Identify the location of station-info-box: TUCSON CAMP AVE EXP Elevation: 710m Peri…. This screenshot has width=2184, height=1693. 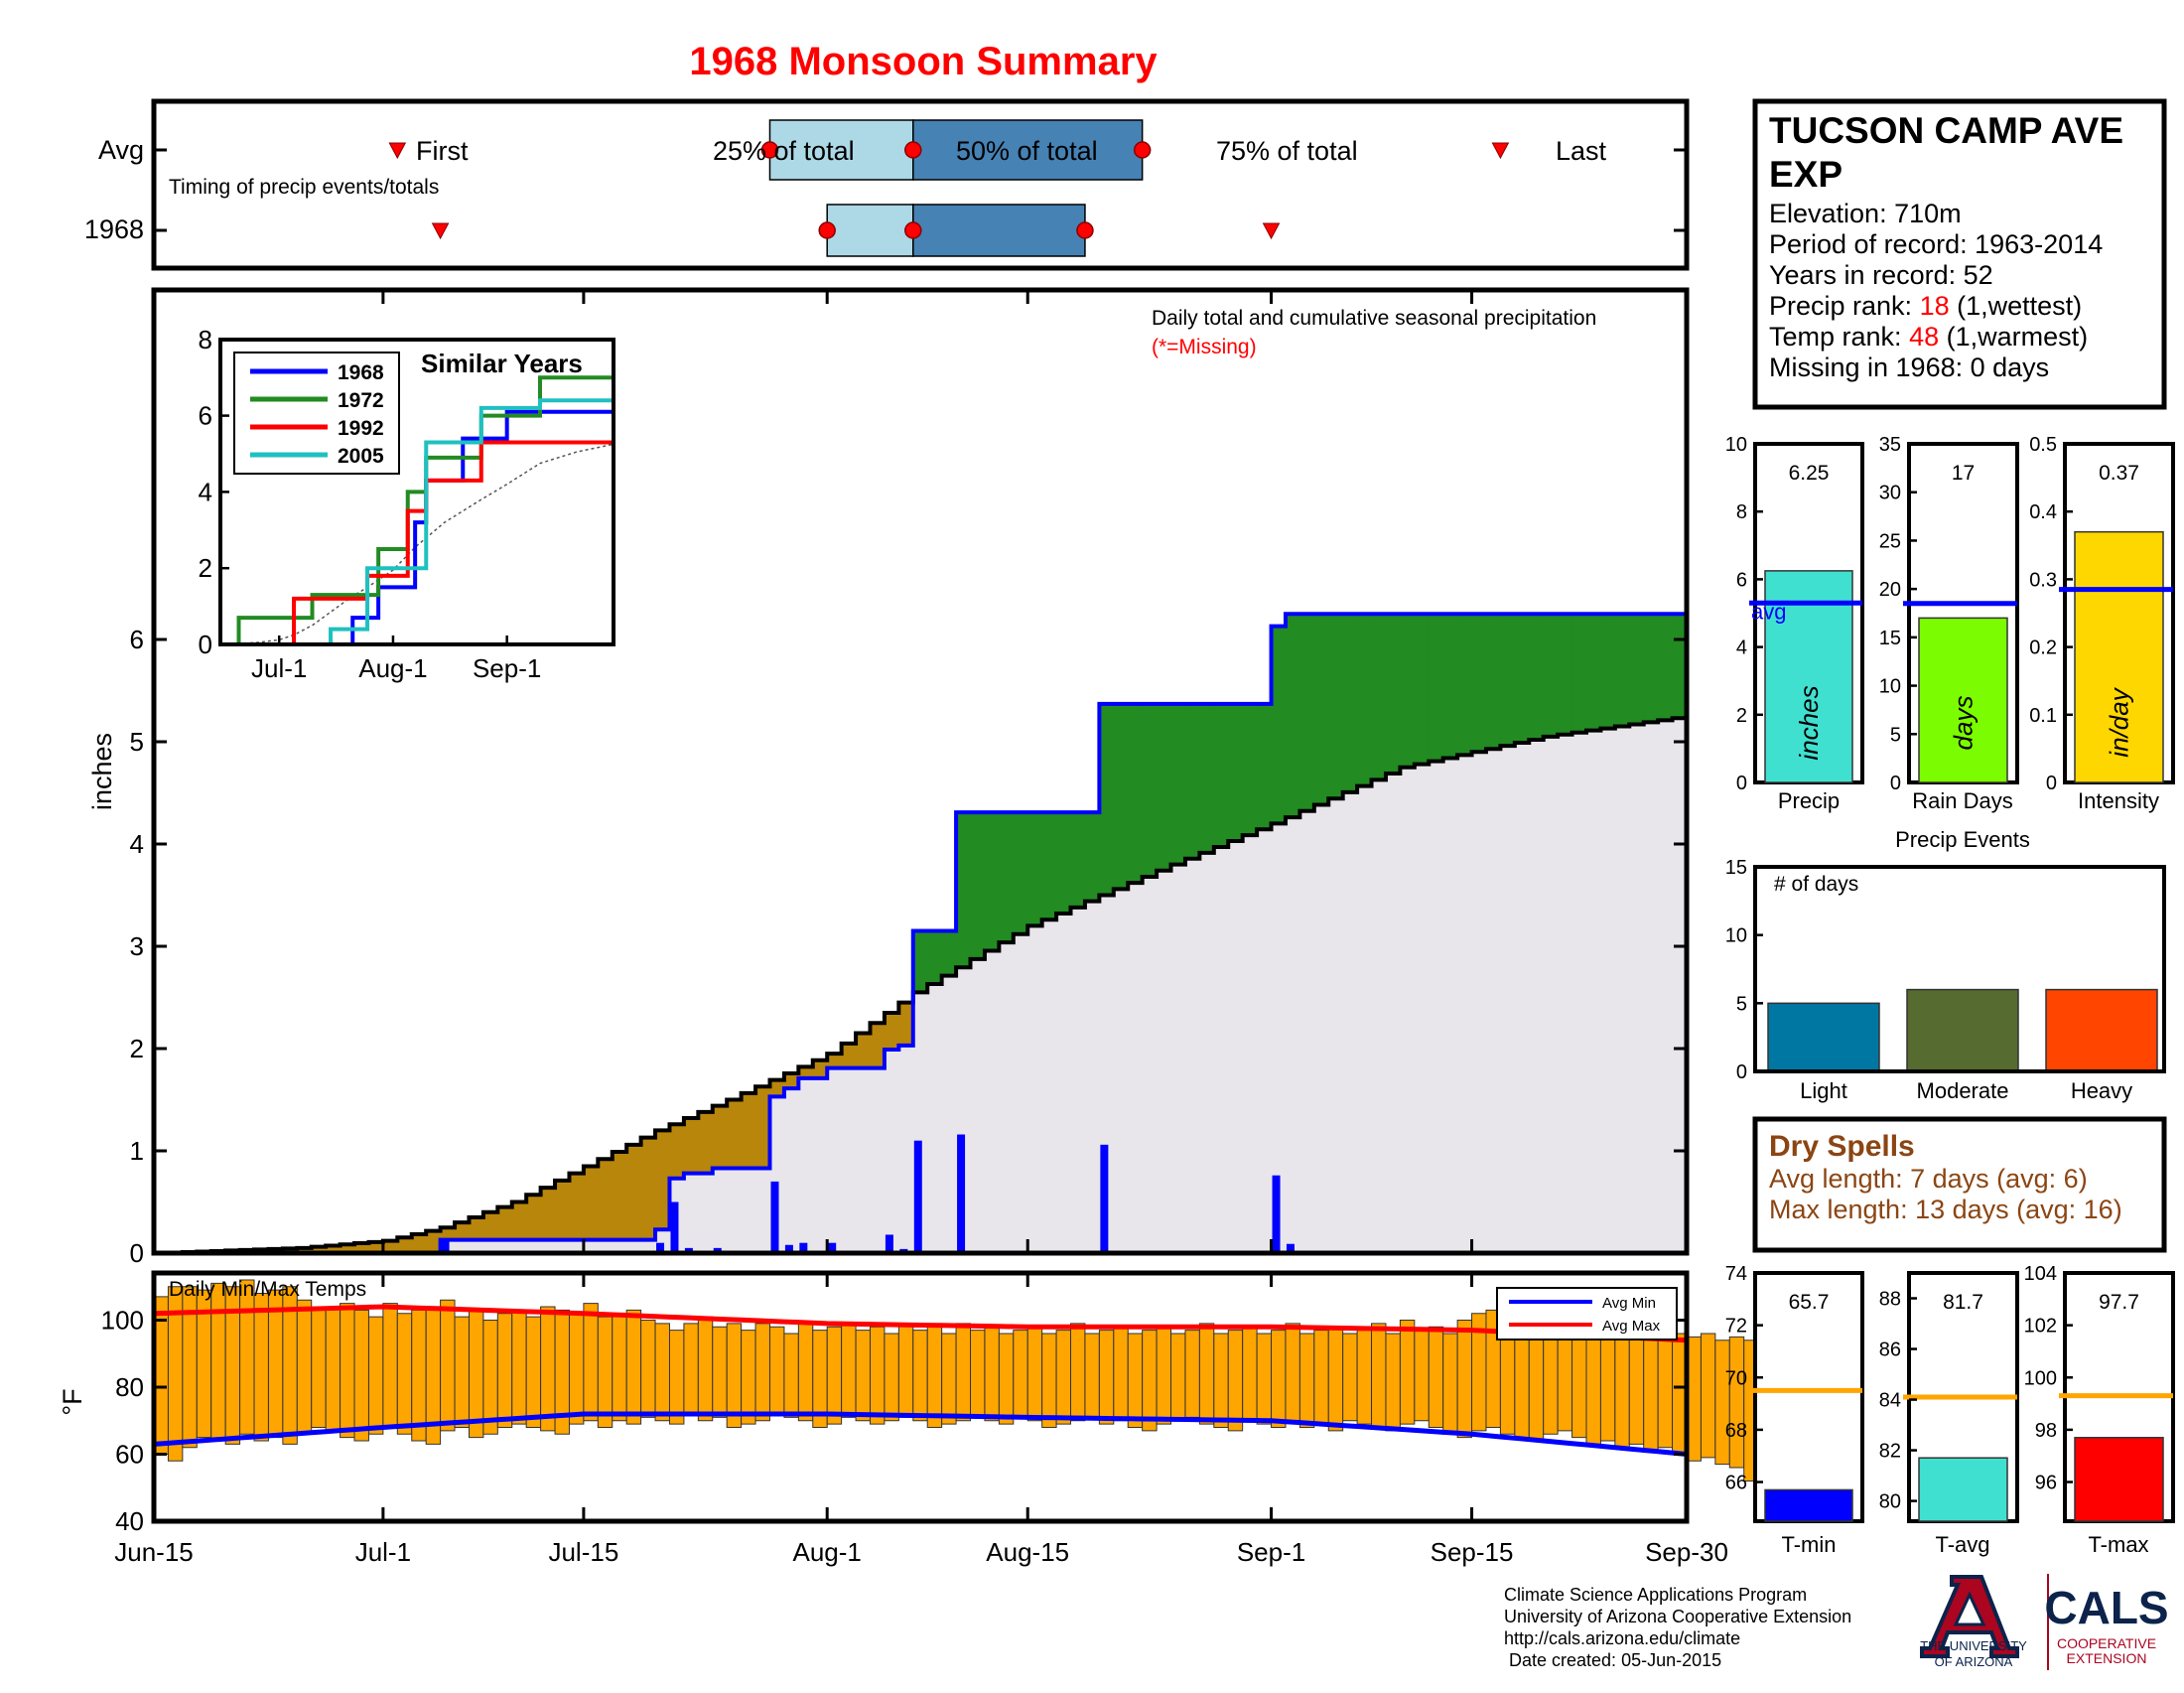
(1959, 254).